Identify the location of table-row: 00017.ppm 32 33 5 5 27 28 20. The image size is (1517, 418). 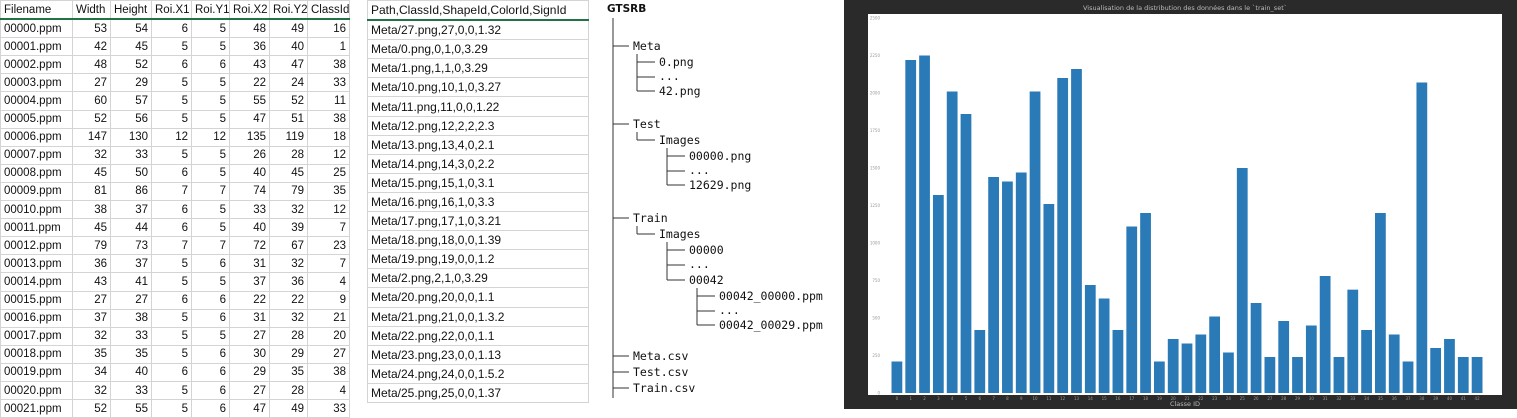
(175, 336).